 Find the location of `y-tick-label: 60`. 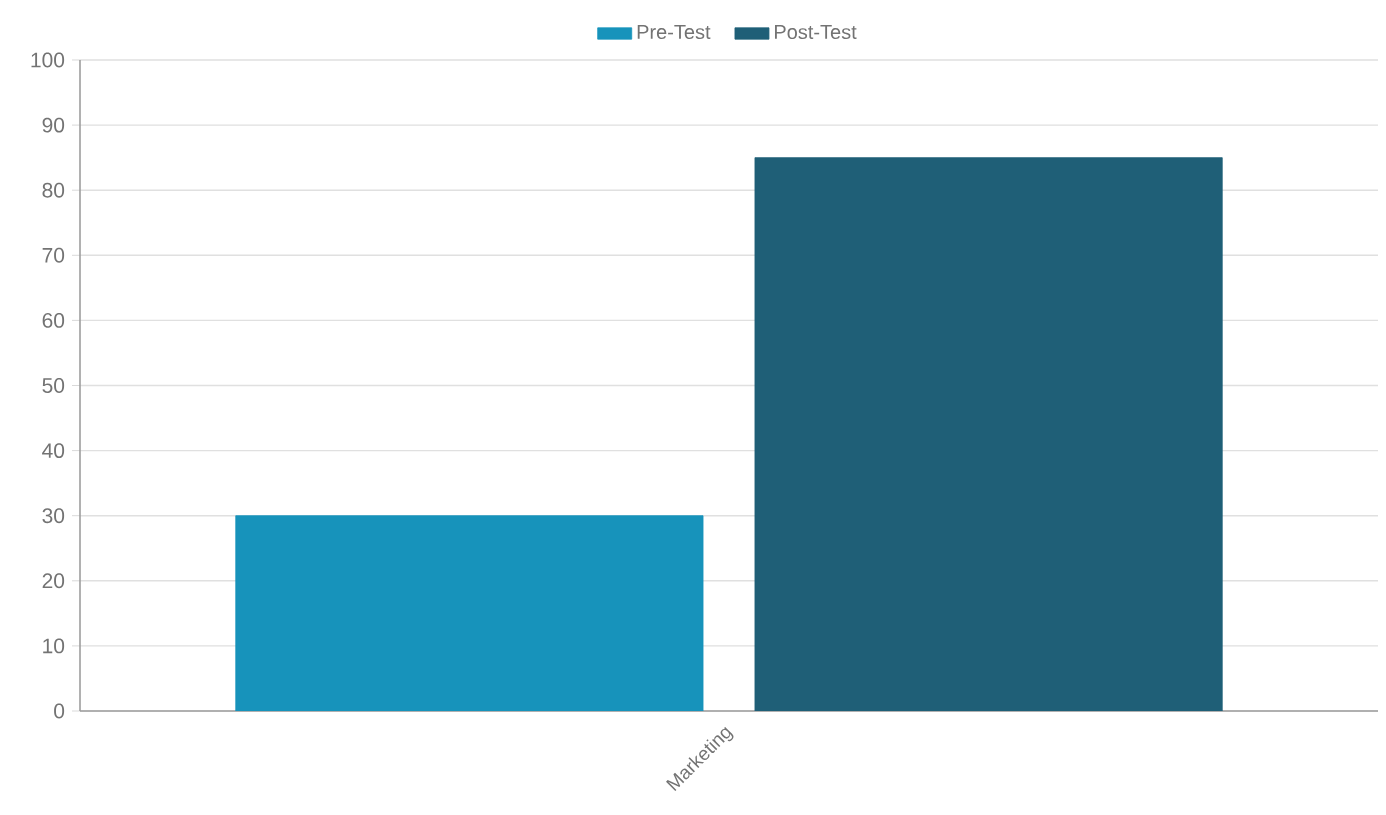

y-tick-label: 60 is located at coordinates (53, 320).